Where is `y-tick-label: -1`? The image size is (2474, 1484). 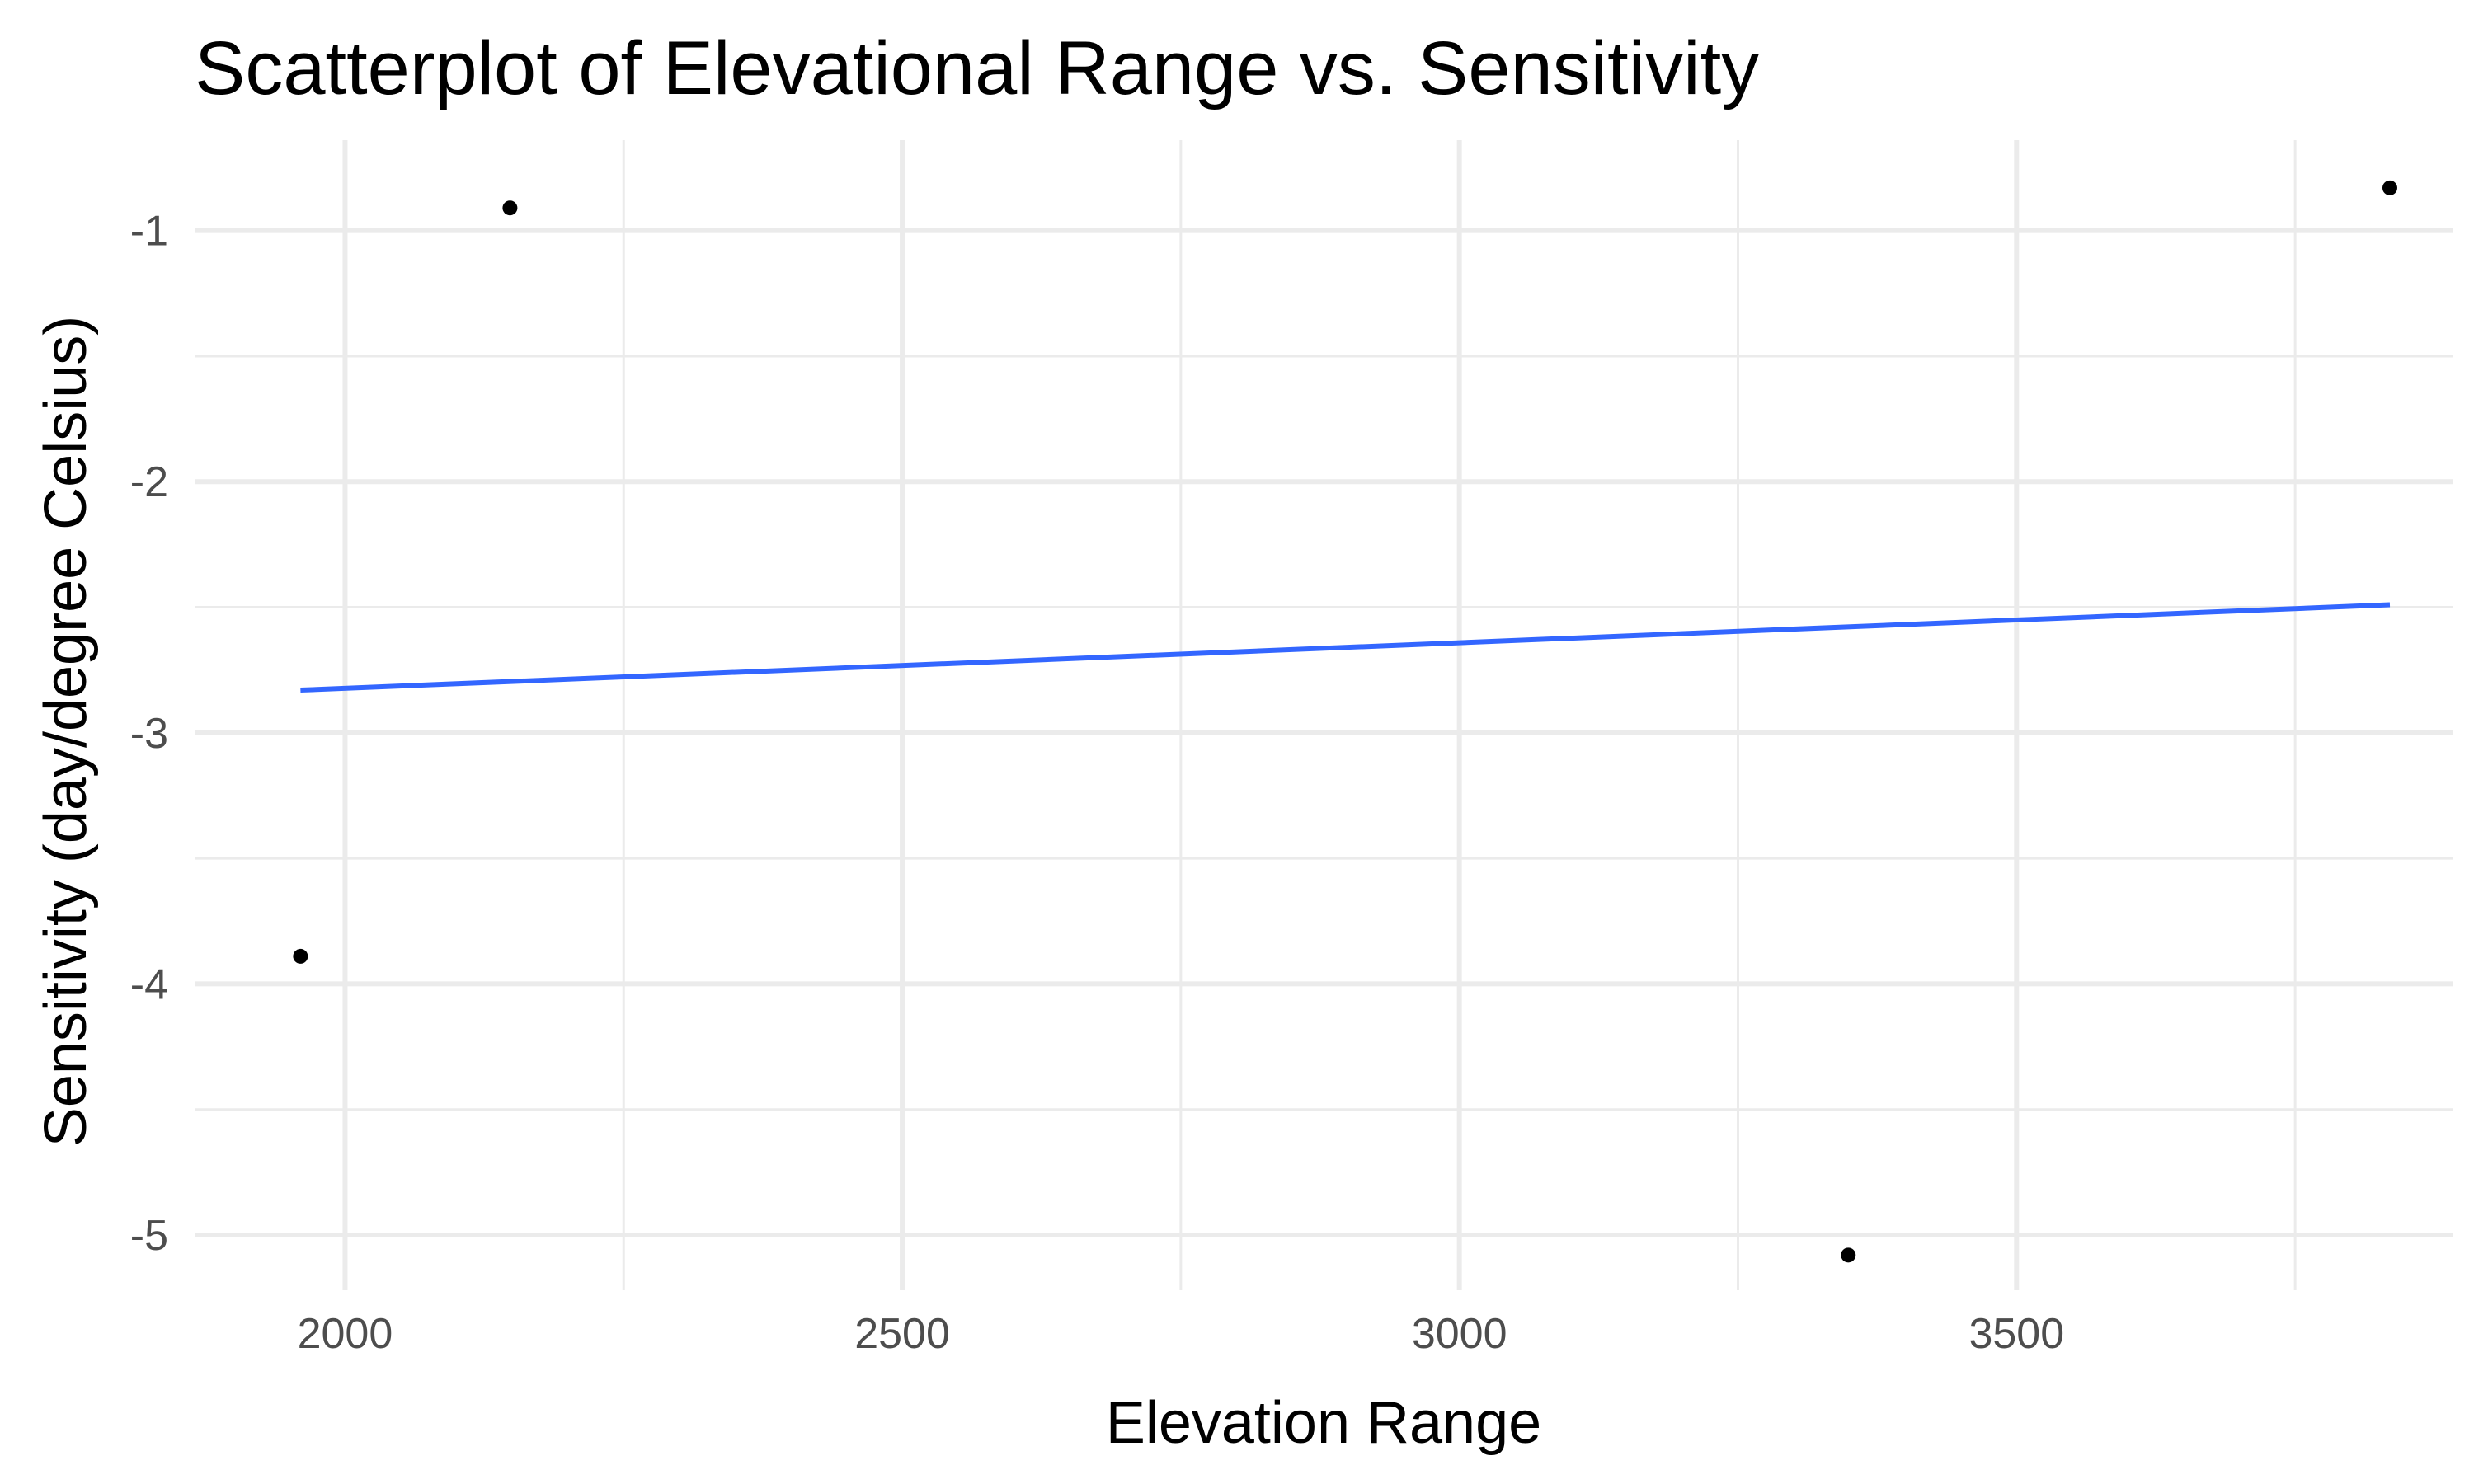
y-tick-label: -1 is located at coordinates (149, 232).